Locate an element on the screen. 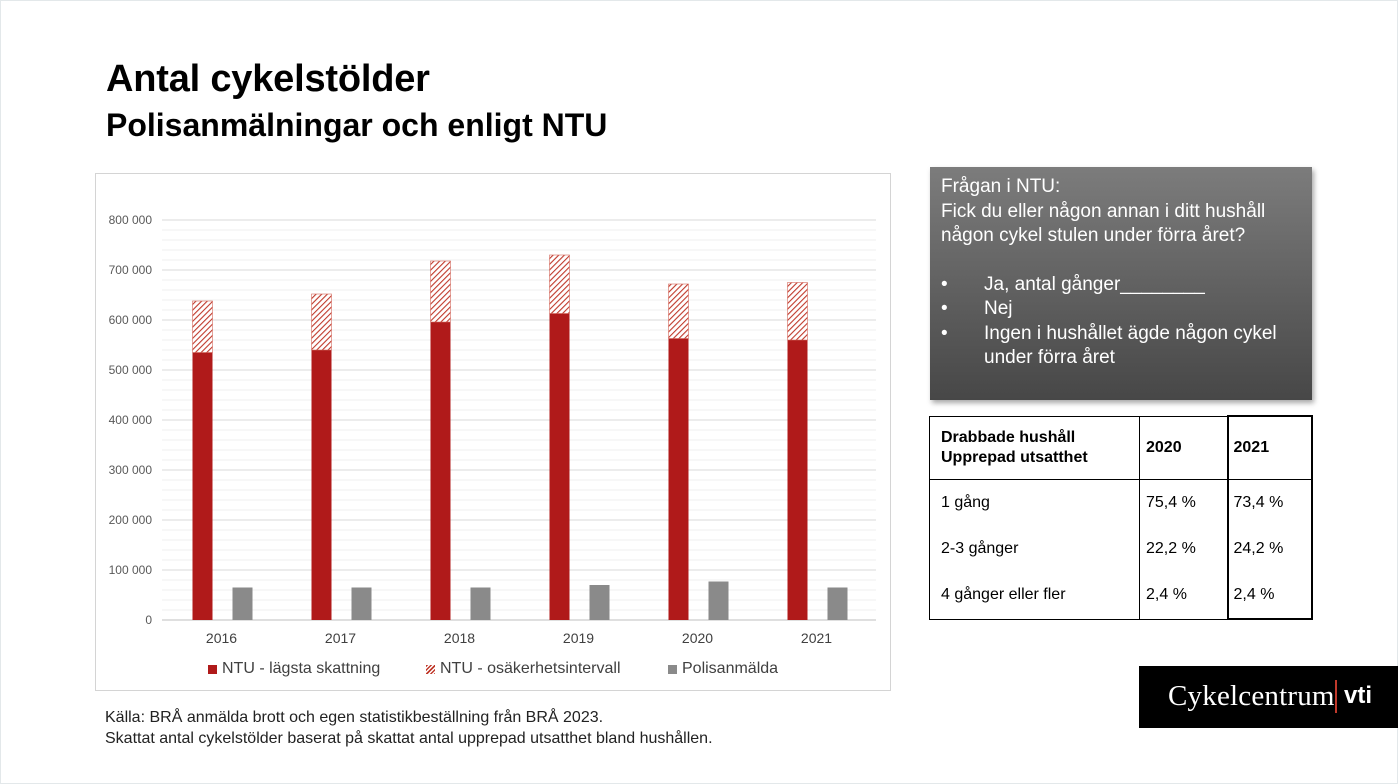  cell-2020: 2,4 % is located at coordinates (1183, 596).